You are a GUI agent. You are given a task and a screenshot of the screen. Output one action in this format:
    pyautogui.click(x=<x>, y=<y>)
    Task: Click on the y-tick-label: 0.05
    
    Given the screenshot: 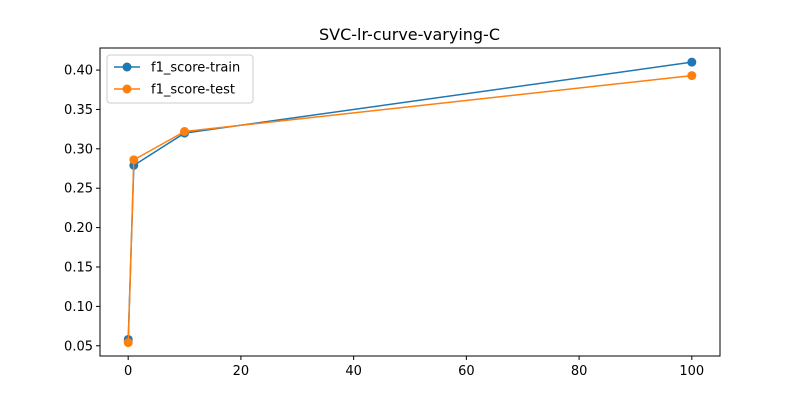 What is the action you would take?
    pyautogui.click(x=78, y=346)
    